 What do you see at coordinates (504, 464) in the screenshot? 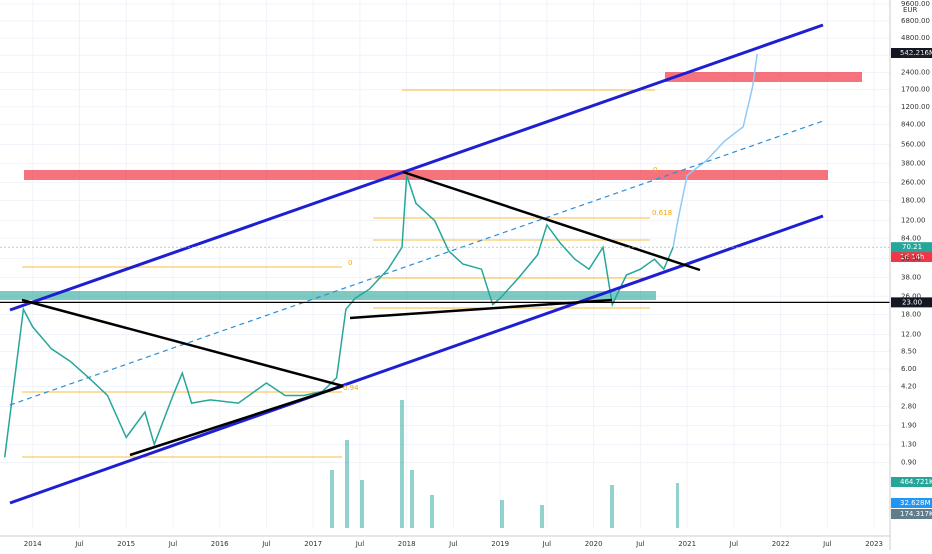
I see `volume` at bounding box center [504, 464].